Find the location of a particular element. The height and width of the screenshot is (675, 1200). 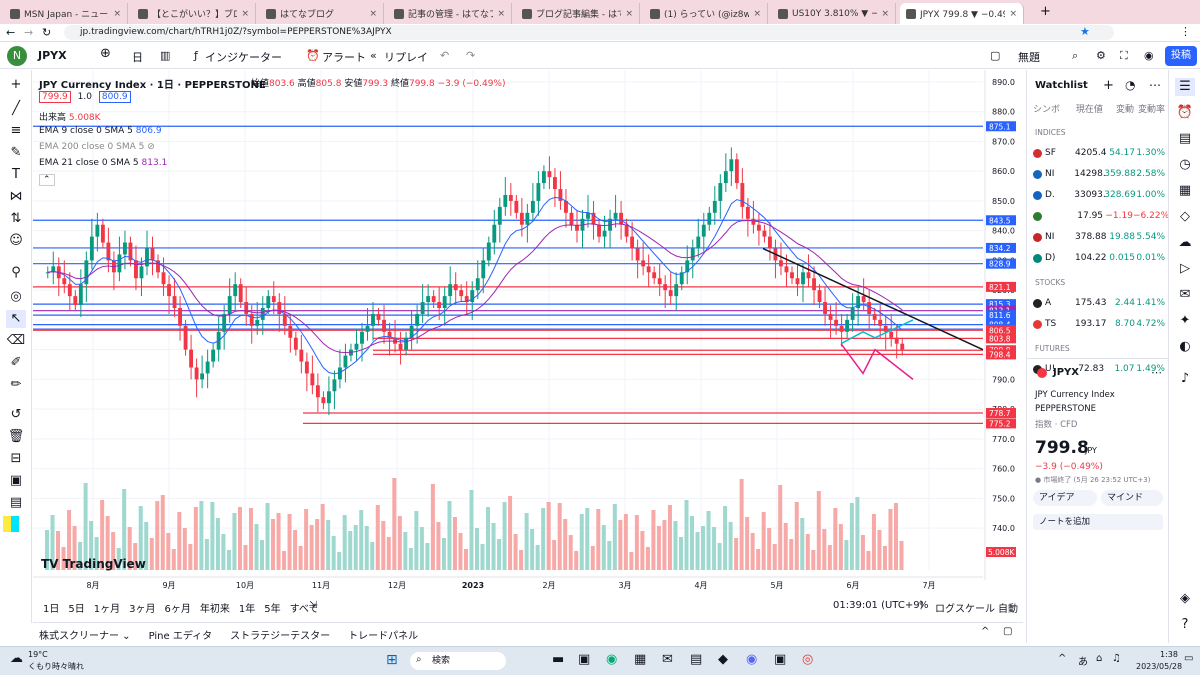

watchlist-section-header: FUTURES is located at coordinates (1052, 348).